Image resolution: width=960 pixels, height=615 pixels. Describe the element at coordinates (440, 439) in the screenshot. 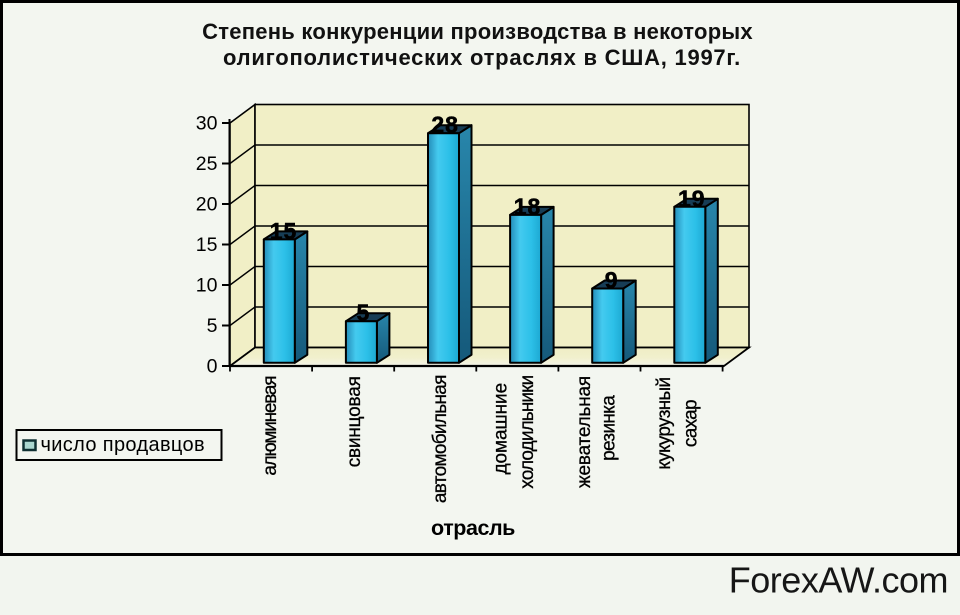

I see `svg-text: автомобильная` at that location.